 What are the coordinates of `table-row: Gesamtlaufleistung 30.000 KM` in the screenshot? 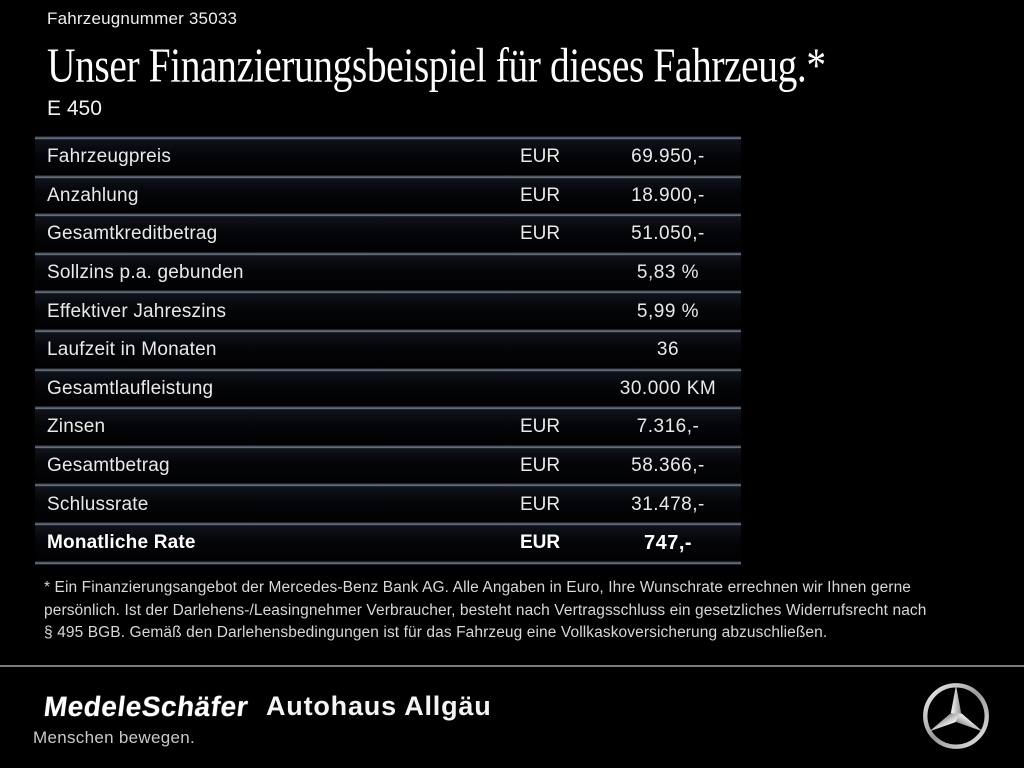 It's located at (388, 389).